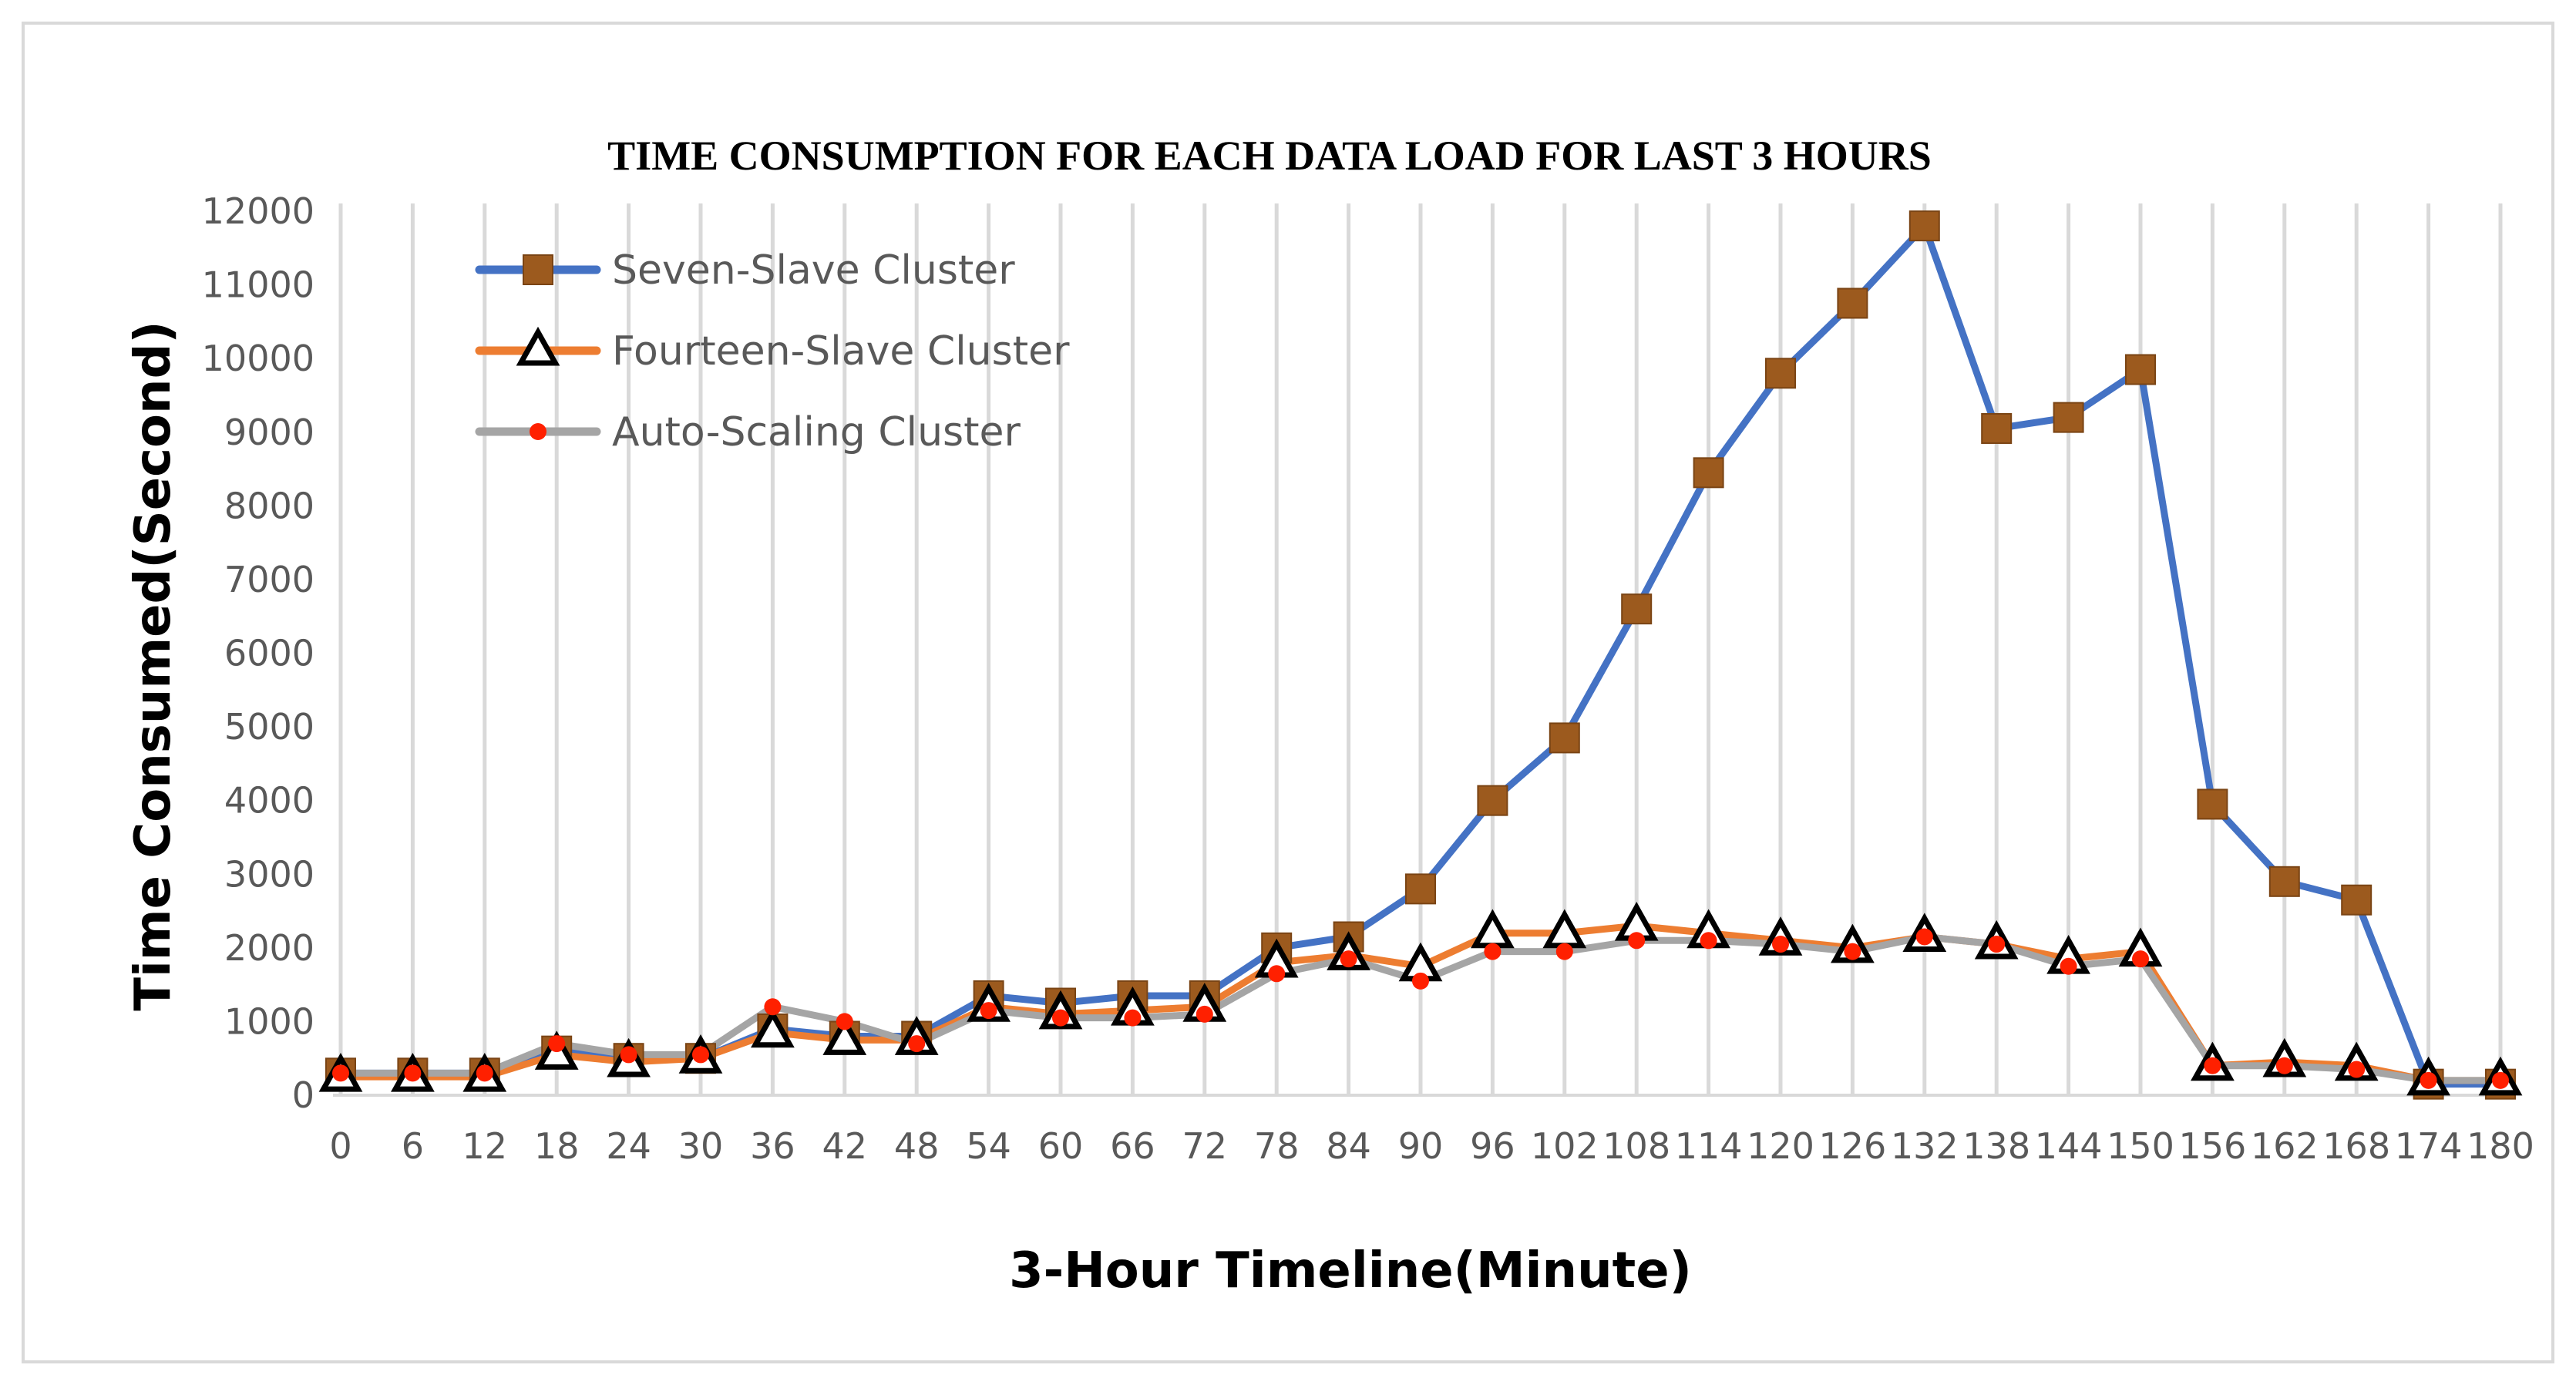 This screenshot has height=1385, width=2576. I want to click on x-tick-label: 102, so click(1565, 1146).